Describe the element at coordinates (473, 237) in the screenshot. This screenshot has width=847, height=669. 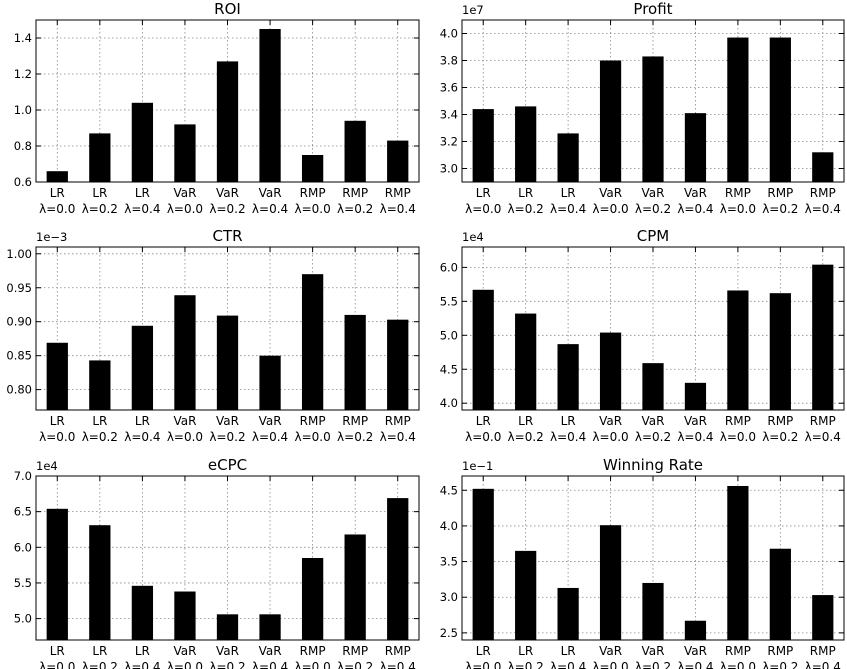
I see `axis-exponent-label: 1e4` at that location.